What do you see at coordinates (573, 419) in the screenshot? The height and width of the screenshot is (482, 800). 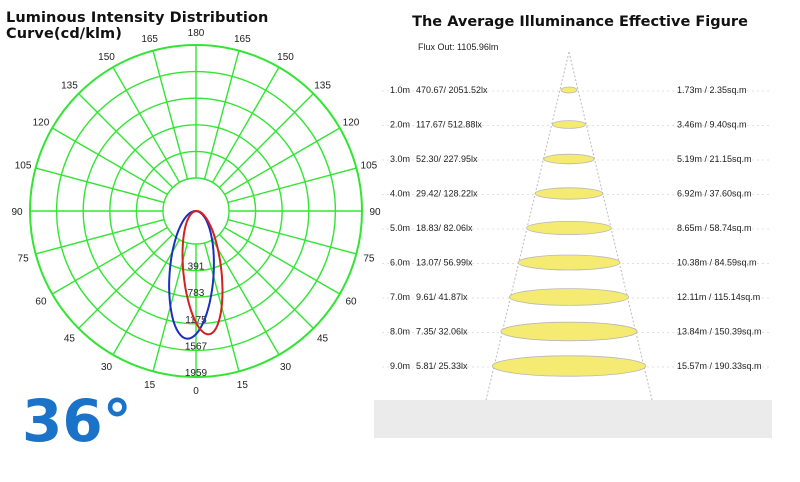 I see `floor-plane` at bounding box center [573, 419].